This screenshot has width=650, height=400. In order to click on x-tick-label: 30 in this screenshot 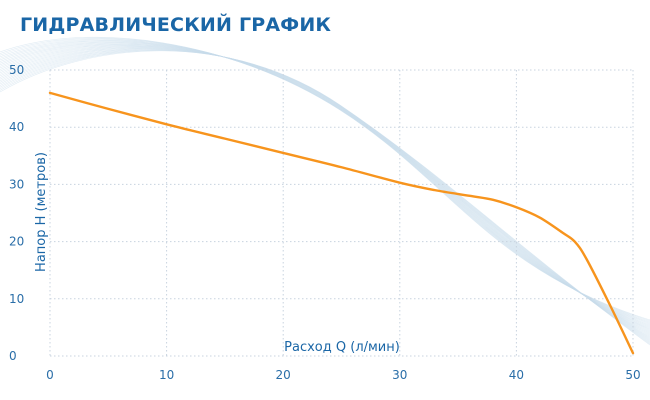, I will do `click(399, 375)`.